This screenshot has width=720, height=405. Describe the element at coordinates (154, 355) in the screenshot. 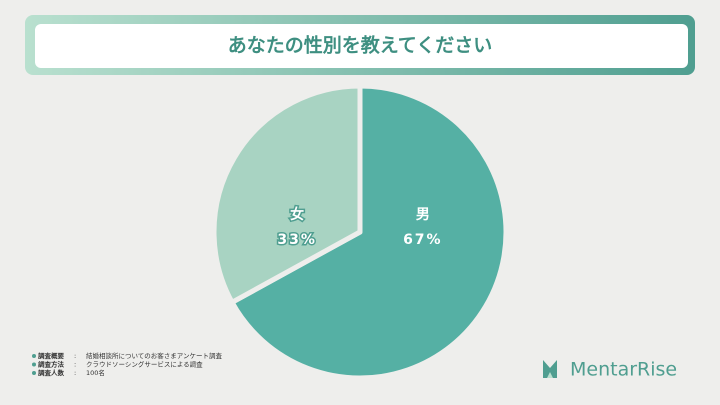

I see `note-text: 結婚相談所についてのお客さまアンケート調査` at that location.